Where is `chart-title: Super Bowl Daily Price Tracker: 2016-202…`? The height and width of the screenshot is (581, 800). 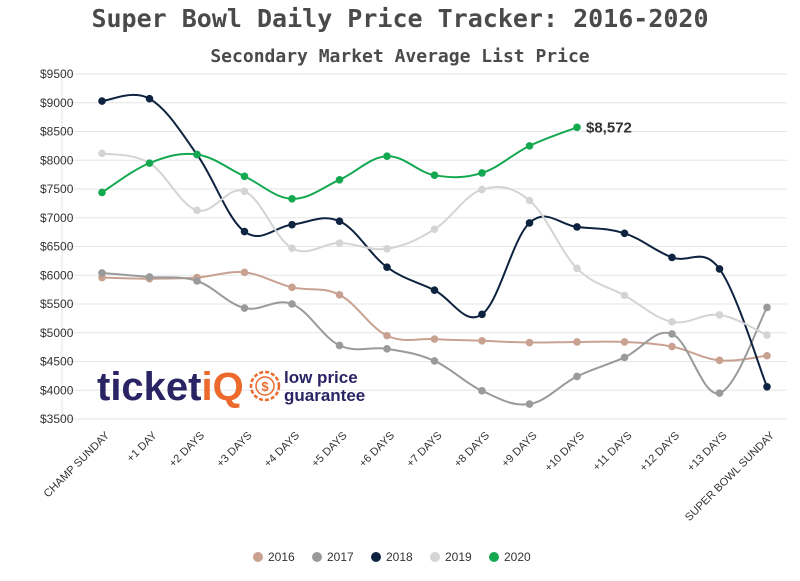
chart-title: Super Bowl Daily Price Tracker: 2016-202… is located at coordinates (400, 18).